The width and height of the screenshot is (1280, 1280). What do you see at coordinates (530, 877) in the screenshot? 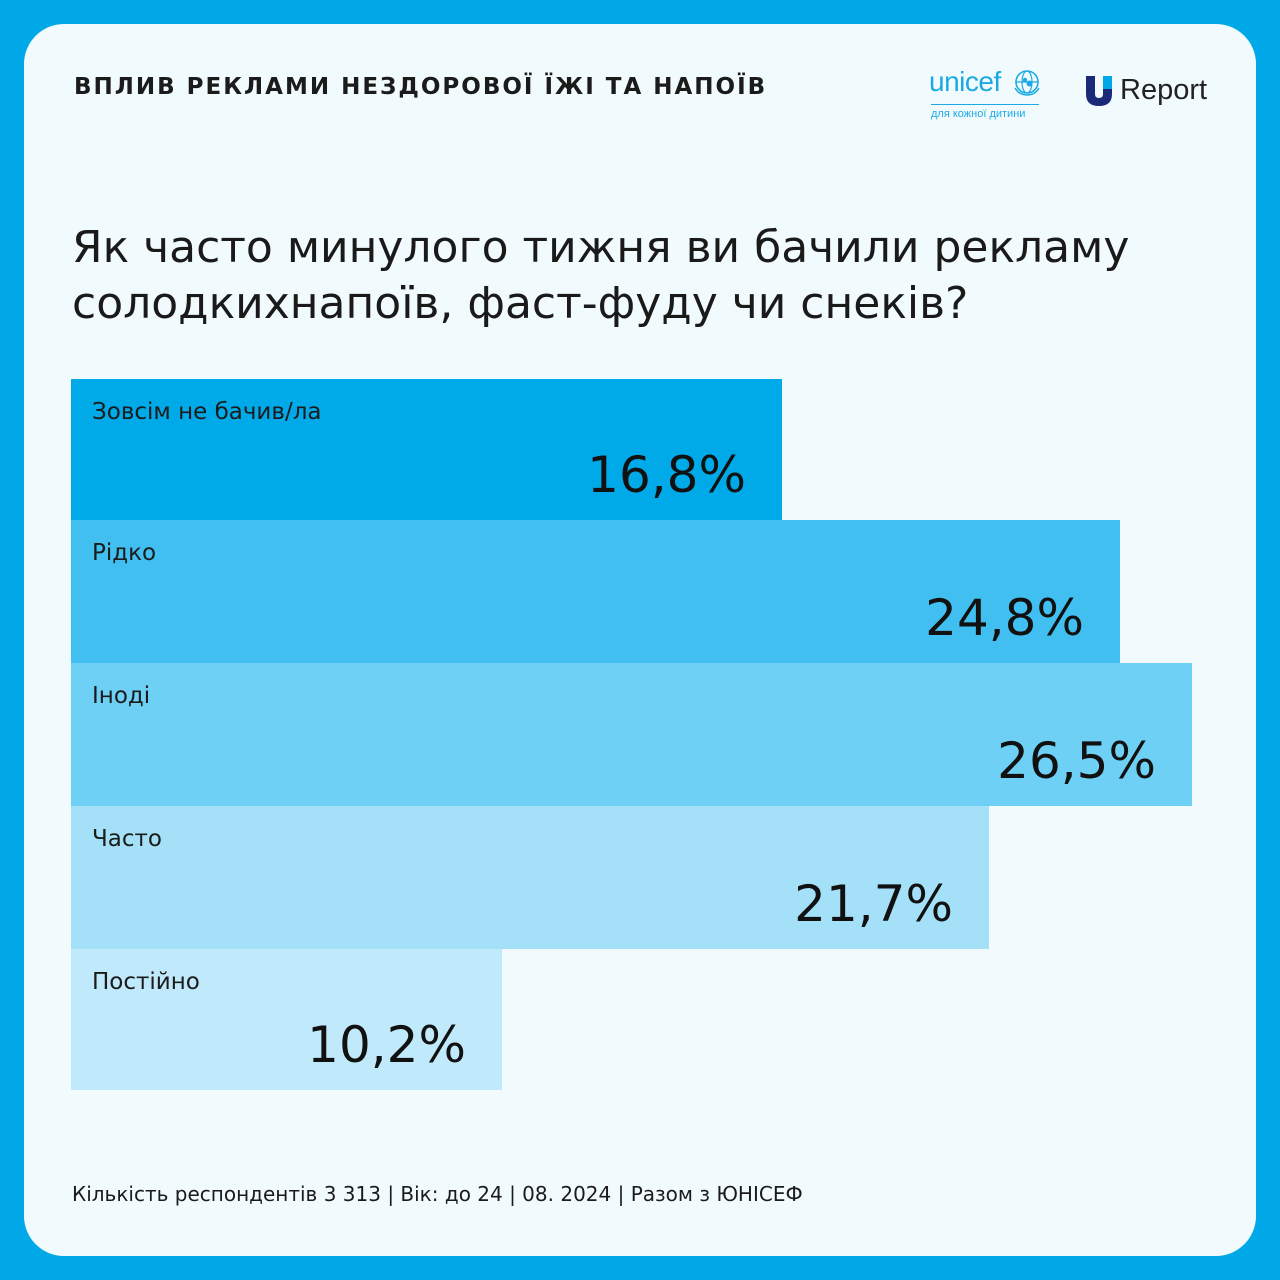
I see `bar-4: Часто 21,7%` at bounding box center [530, 877].